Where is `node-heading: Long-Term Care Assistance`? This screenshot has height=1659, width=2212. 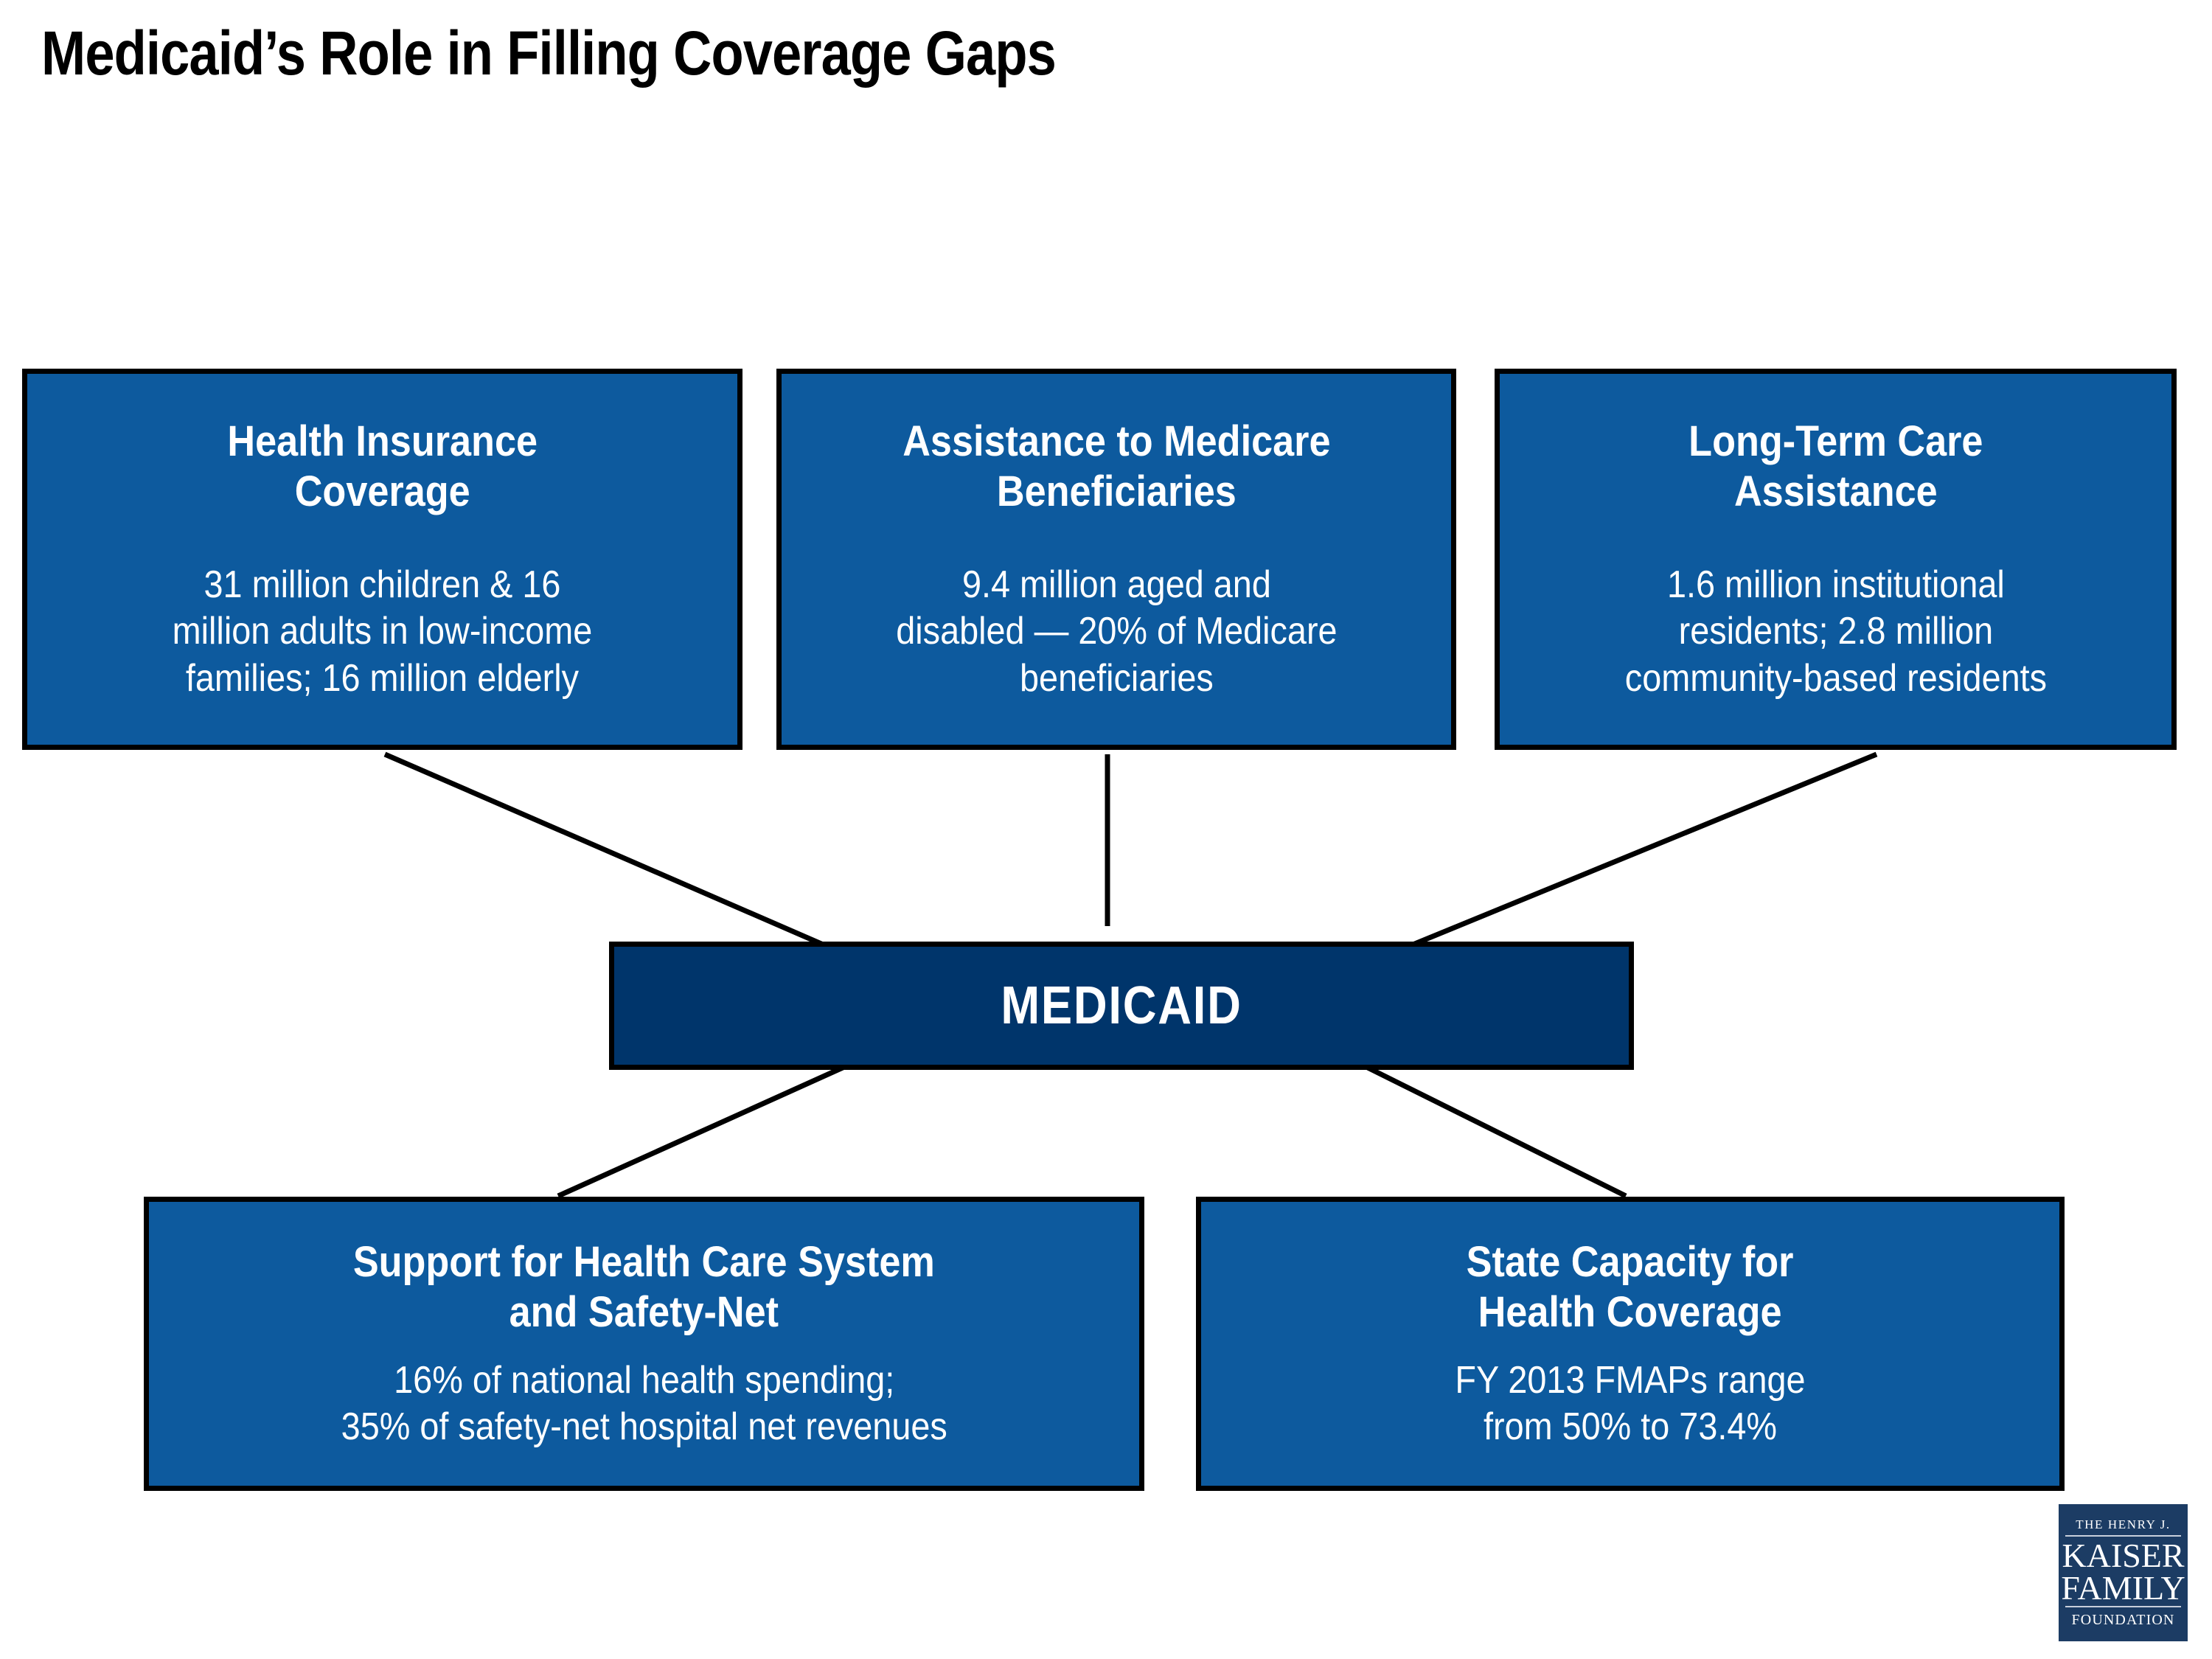
node-heading: Long-Term Care Assistance is located at coordinates (1835, 466).